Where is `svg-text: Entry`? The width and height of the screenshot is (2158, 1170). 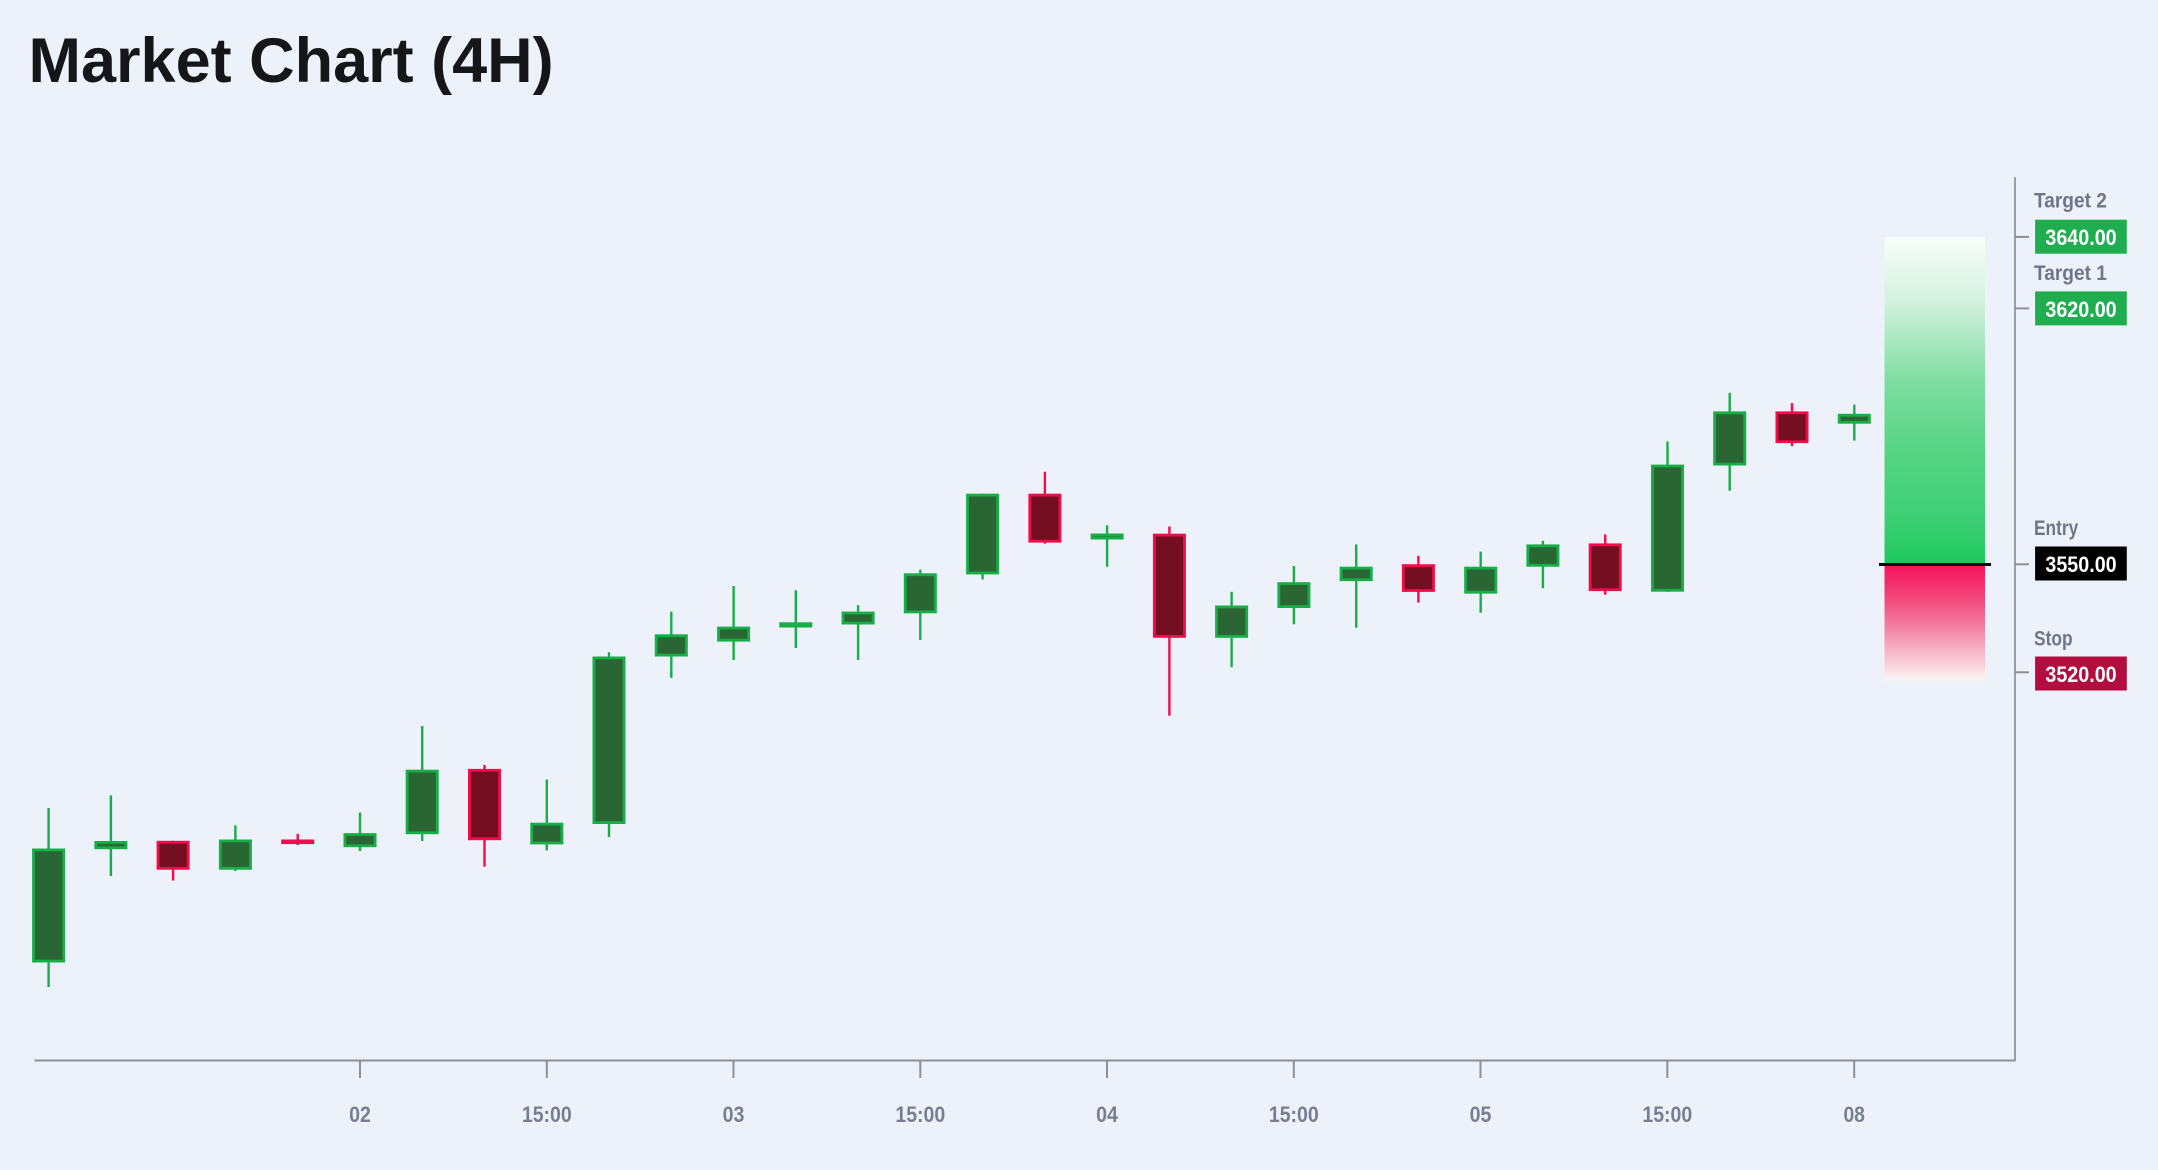 svg-text: Entry is located at coordinates (2056, 528).